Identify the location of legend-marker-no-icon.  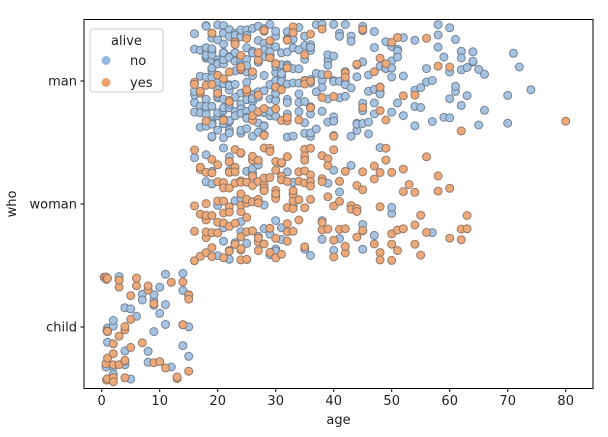
(106, 60).